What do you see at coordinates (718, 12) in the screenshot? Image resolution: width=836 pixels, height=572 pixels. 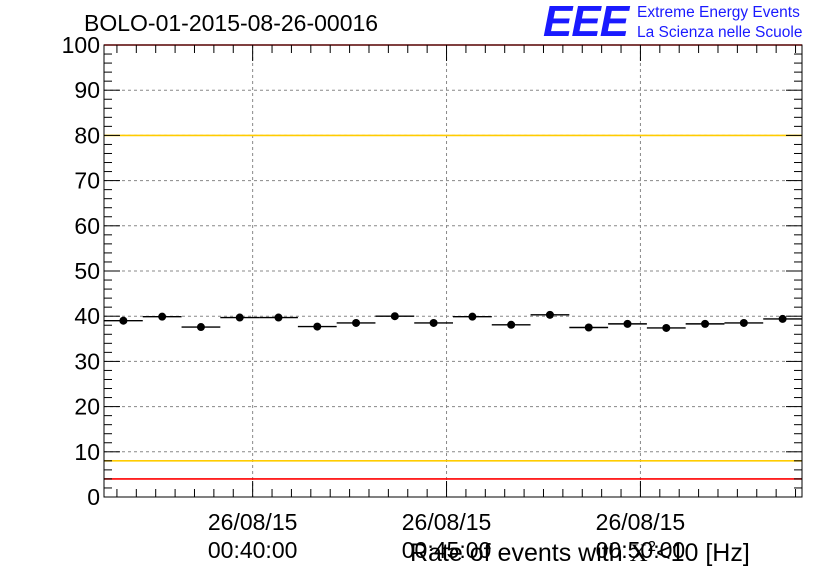 I see `logo-line-1: Extreme Energy Events` at bounding box center [718, 12].